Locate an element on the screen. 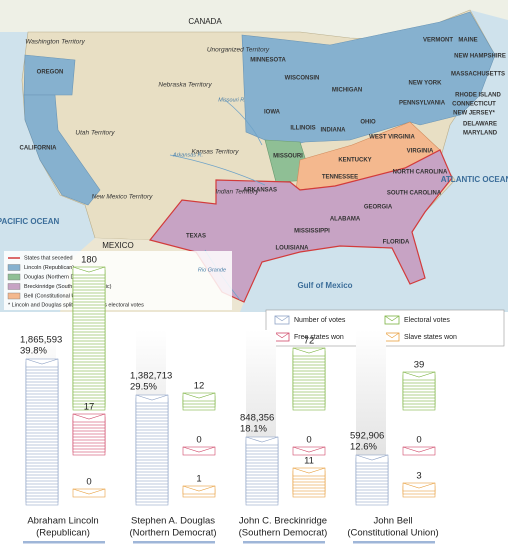 The image size is (508, 545). state-label: VERMONT is located at coordinates (438, 41).